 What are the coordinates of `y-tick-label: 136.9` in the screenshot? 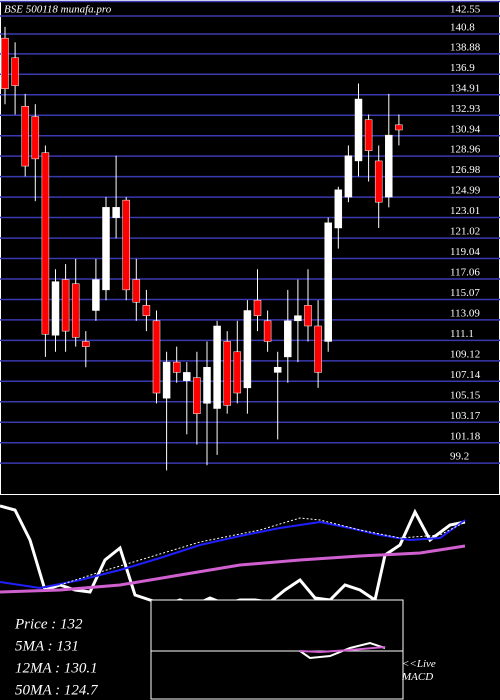 It's located at (462, 68).